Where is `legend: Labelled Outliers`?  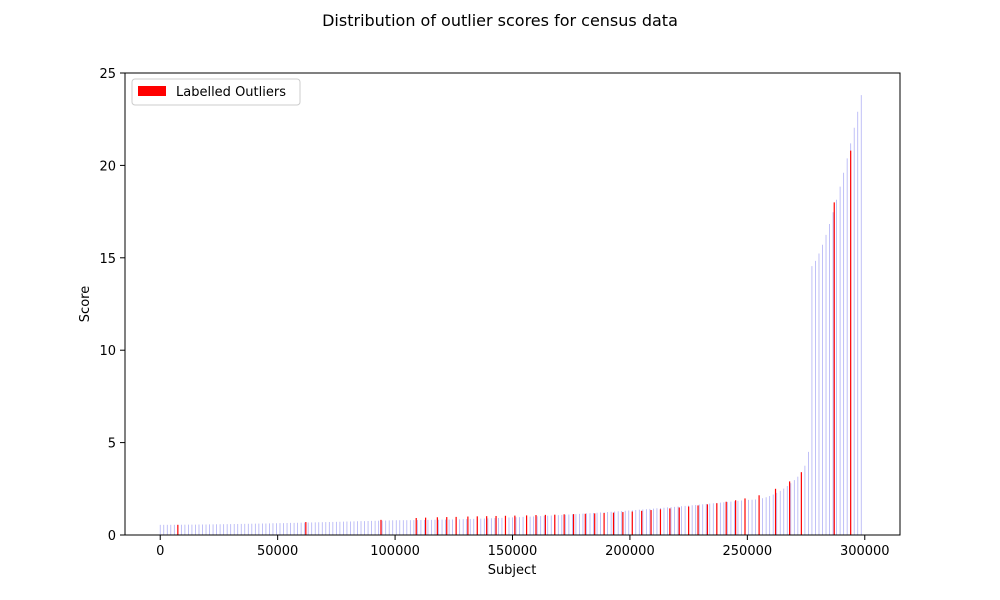 legend: Labelled Outliers is located at coordinates (216, 92).